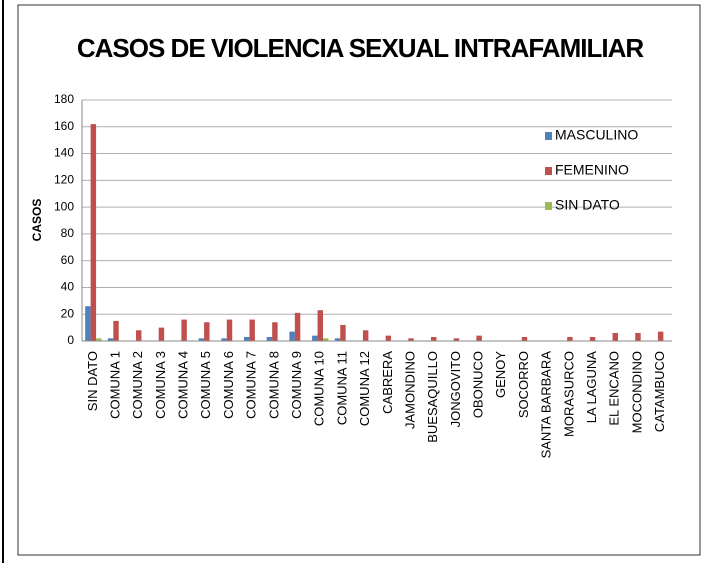 The width and height of the screenshot is (708, 563). What do you see at coordinates (64, 180) in the screenshot?
I see `y-tick-label: 120` at bounding box center [64, 180].